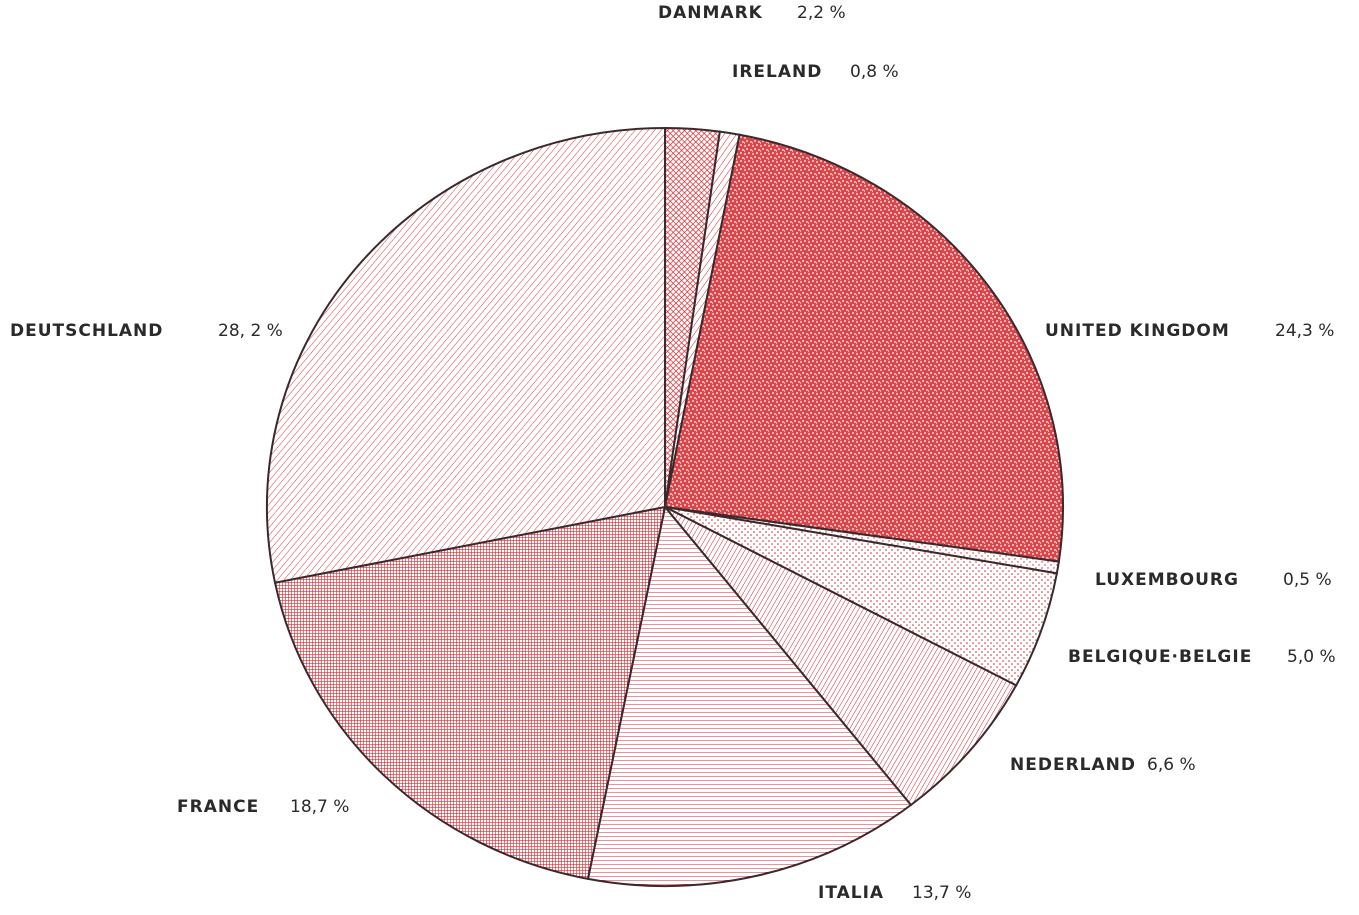 The height and width of the screenshot is (915, 1359). Describe the element at coordinates (821, 13) in the screenshot. I see `slice-value-label: 2,2 %` at that location.